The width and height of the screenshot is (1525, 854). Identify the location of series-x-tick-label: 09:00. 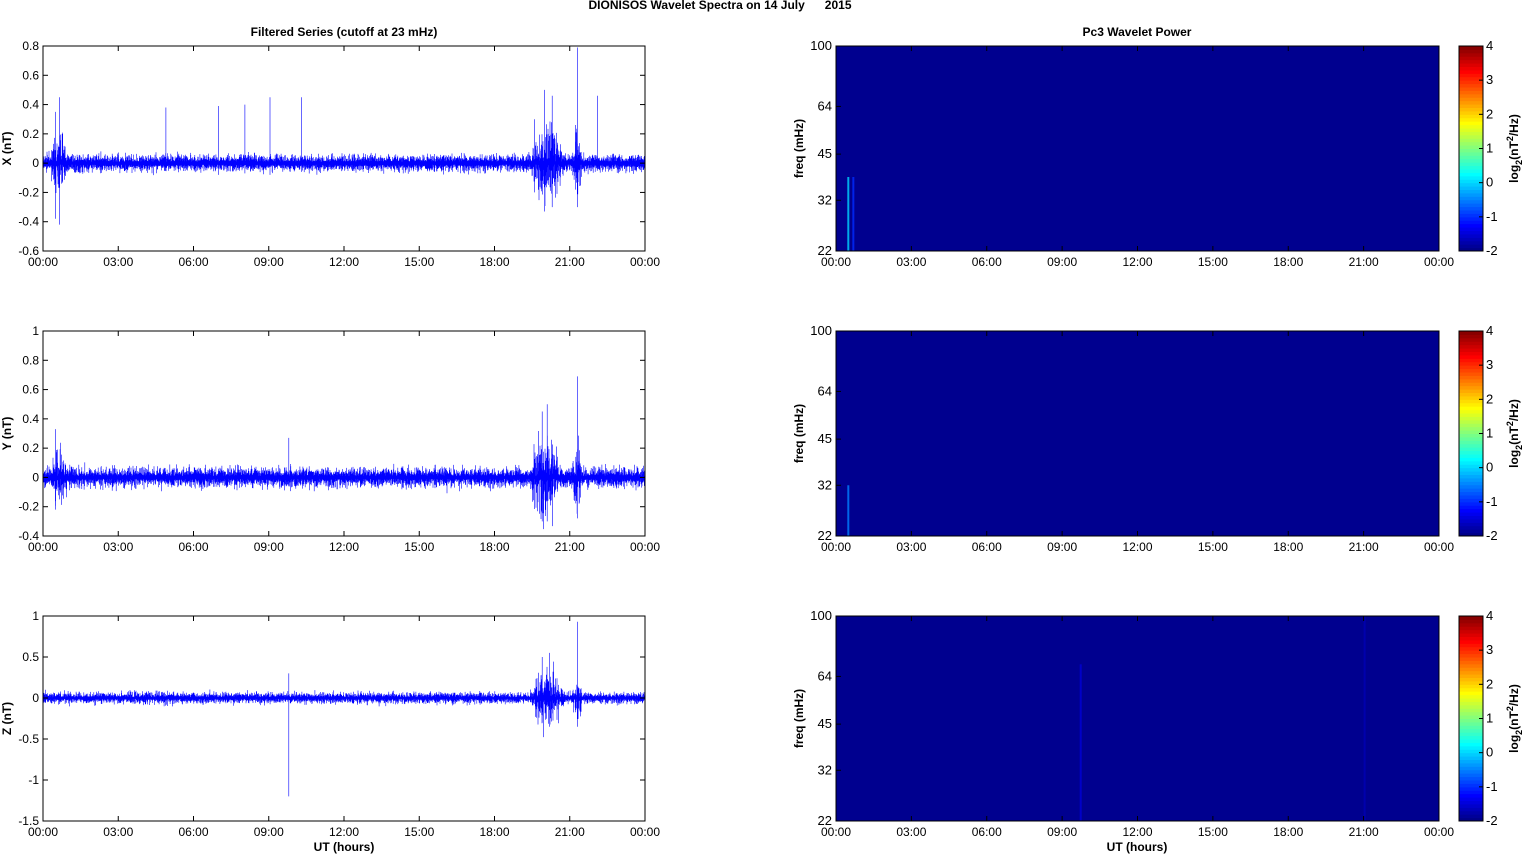
(269, 547).